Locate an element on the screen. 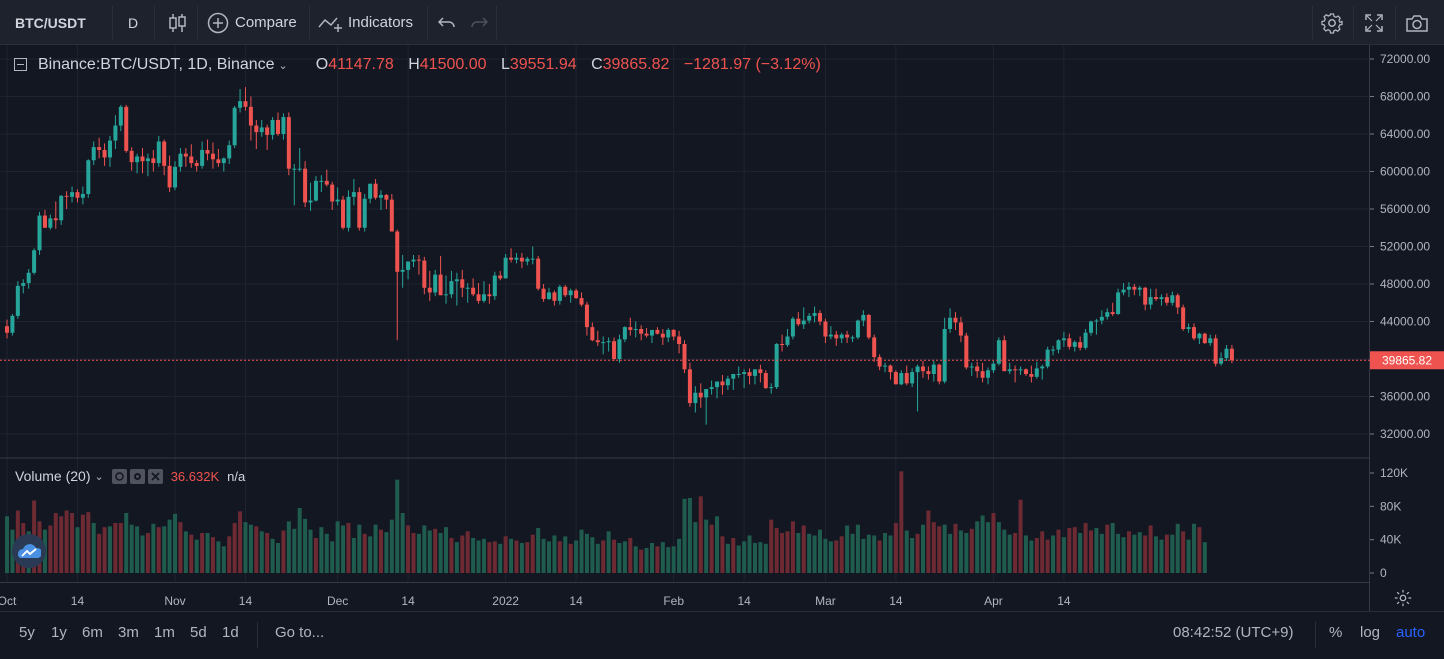  time-axis-settings-button is located at coordinates (1403, 598).